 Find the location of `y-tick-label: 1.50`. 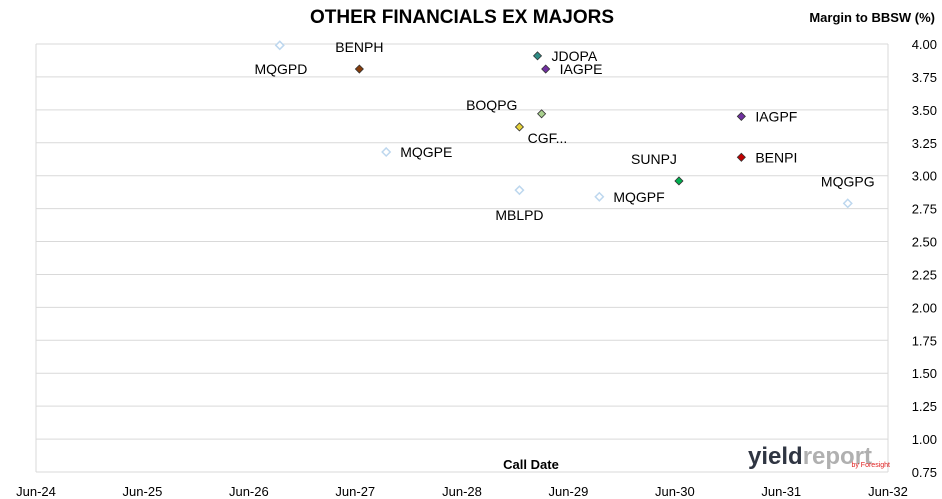

y-tick-label: 1.50 is located at coordinates (924, 373).